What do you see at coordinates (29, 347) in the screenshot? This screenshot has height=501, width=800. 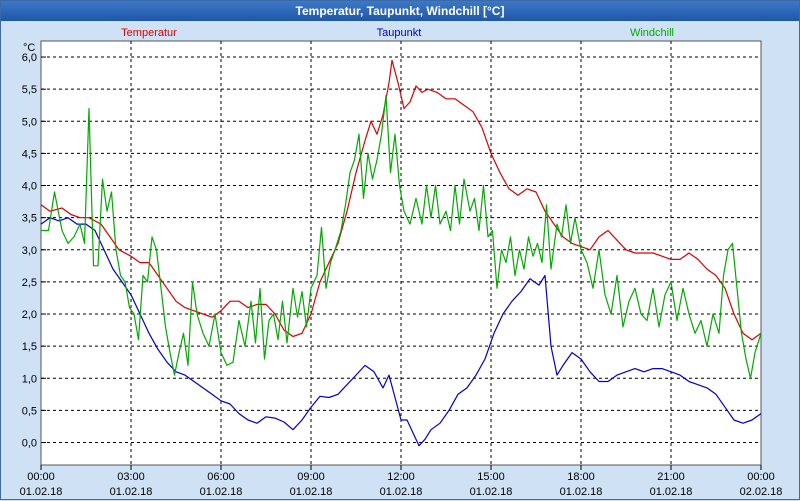 I see `y-tick-label: 1,5` at bounding box center [29, 347].